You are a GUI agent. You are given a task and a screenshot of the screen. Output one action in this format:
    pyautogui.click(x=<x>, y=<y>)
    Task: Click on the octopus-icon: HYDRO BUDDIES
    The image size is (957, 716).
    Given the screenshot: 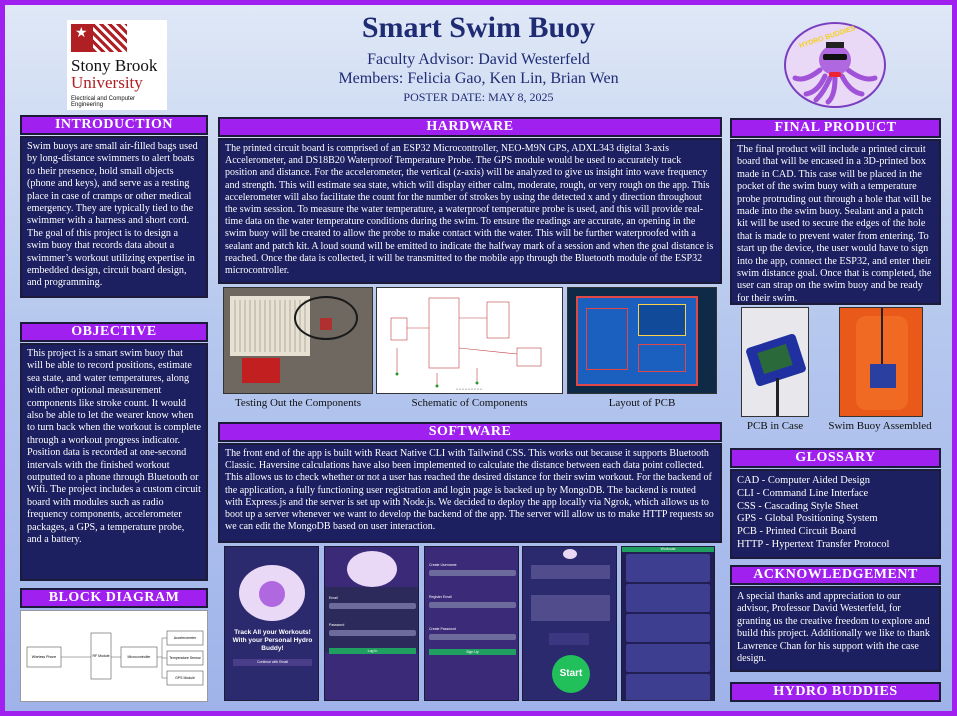 What is the action you would take?
    pyautogui.click(x=835, y=65)
    